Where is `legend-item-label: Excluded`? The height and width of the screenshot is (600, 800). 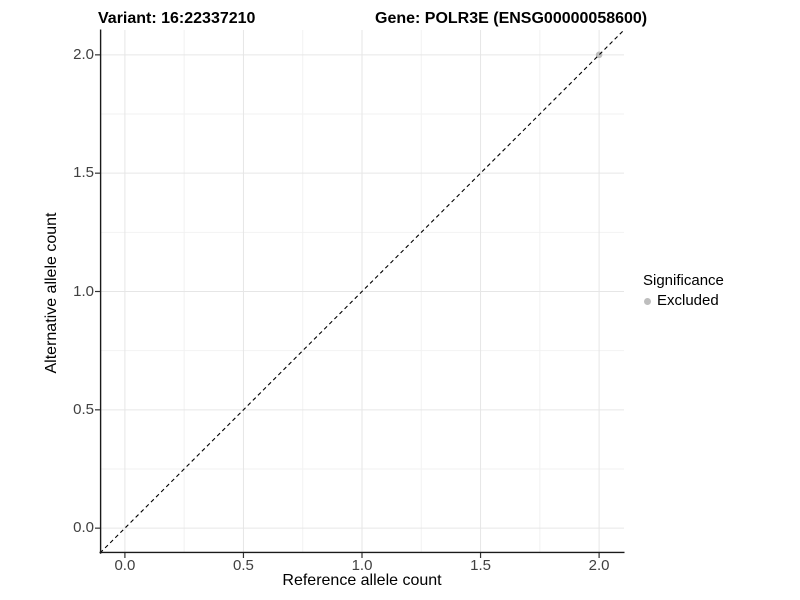 legend-item-label: Excluded is located at coordinates (688, 300).